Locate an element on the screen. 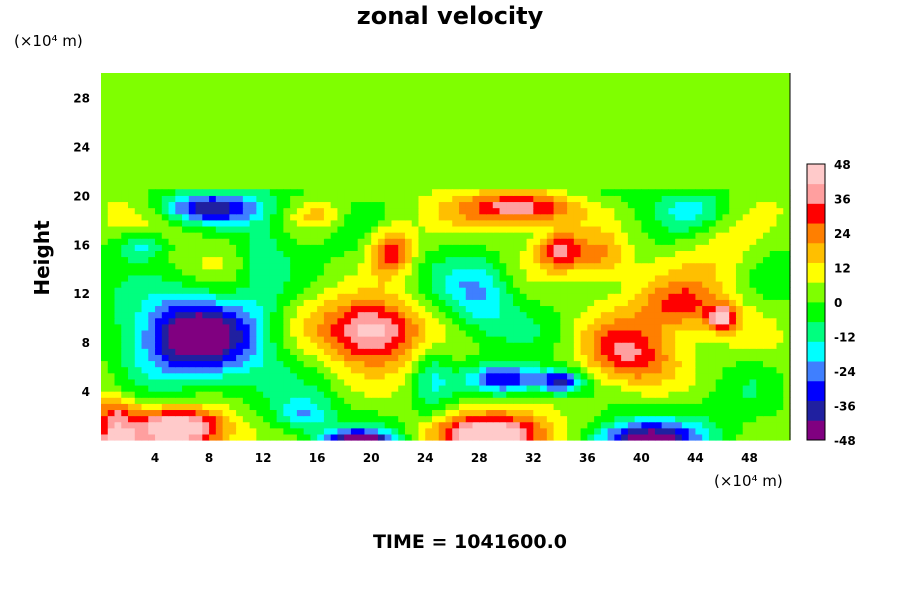 This screenshot has width=900, height=600. colorbar-tick-label: -12 is located at coordinates (845, 338).